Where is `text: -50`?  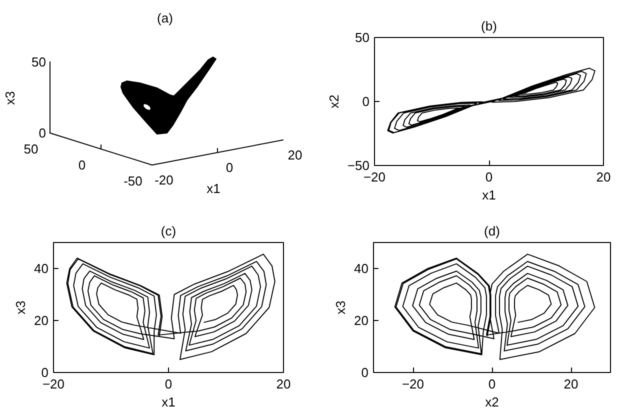
text: -50 is located at coordinates (133, 181).